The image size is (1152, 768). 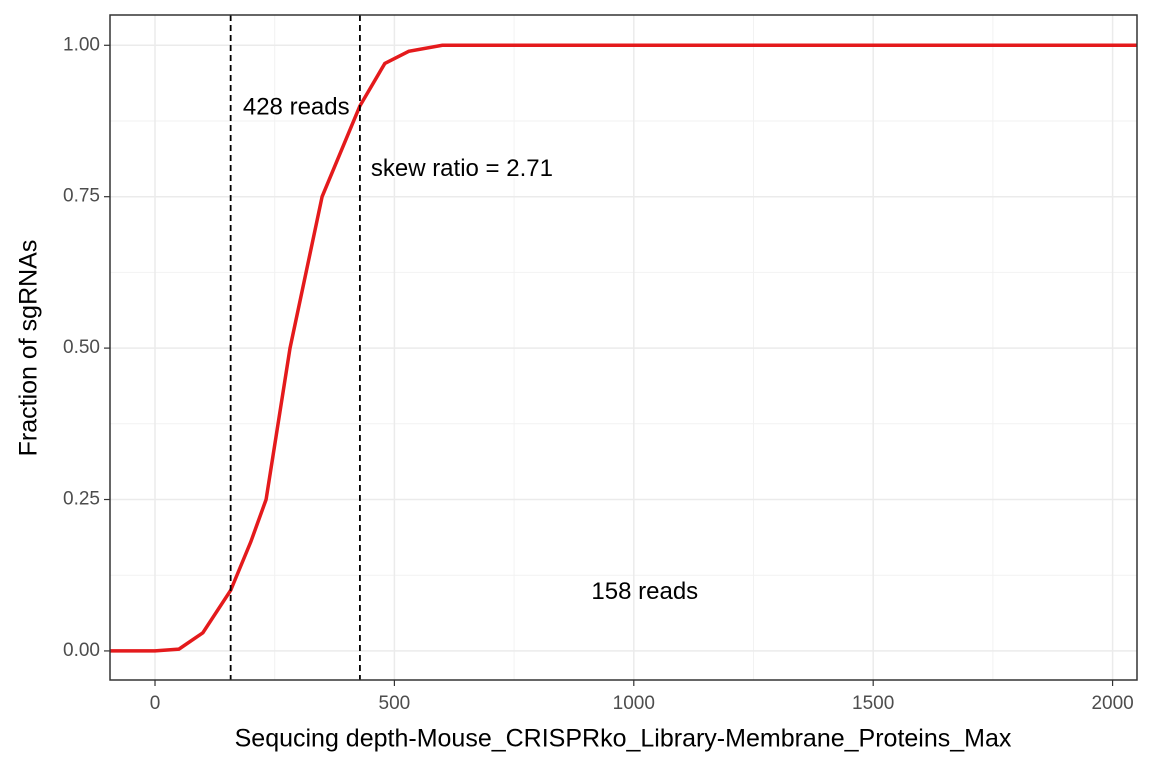 I want to click on x-tick-label: 2000, so click(x=1112, y=703).